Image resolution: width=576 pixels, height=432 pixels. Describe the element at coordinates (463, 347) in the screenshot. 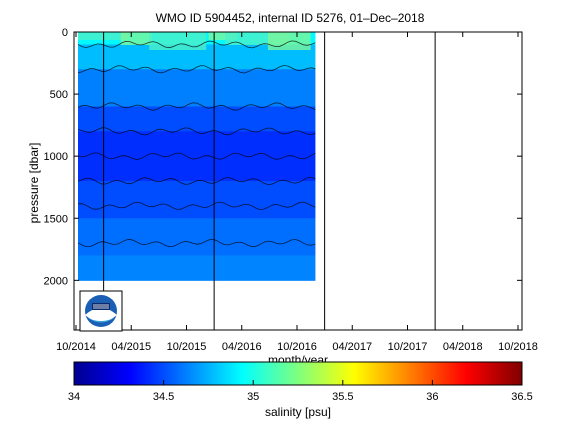

I see `x-tick-label: 04/2018` at that location.